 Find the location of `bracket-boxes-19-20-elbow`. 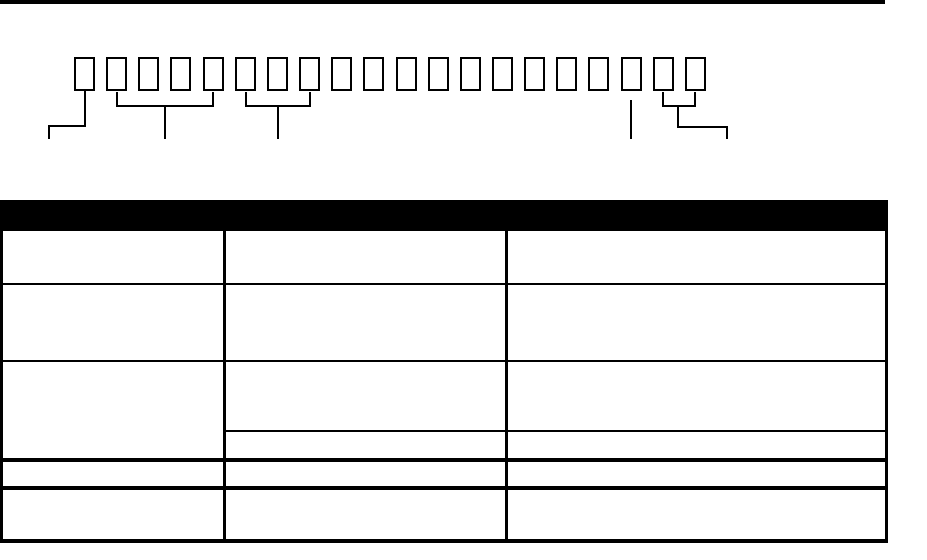

bracket-boxes-19-20-elbow is located at coordinates (702, 132).